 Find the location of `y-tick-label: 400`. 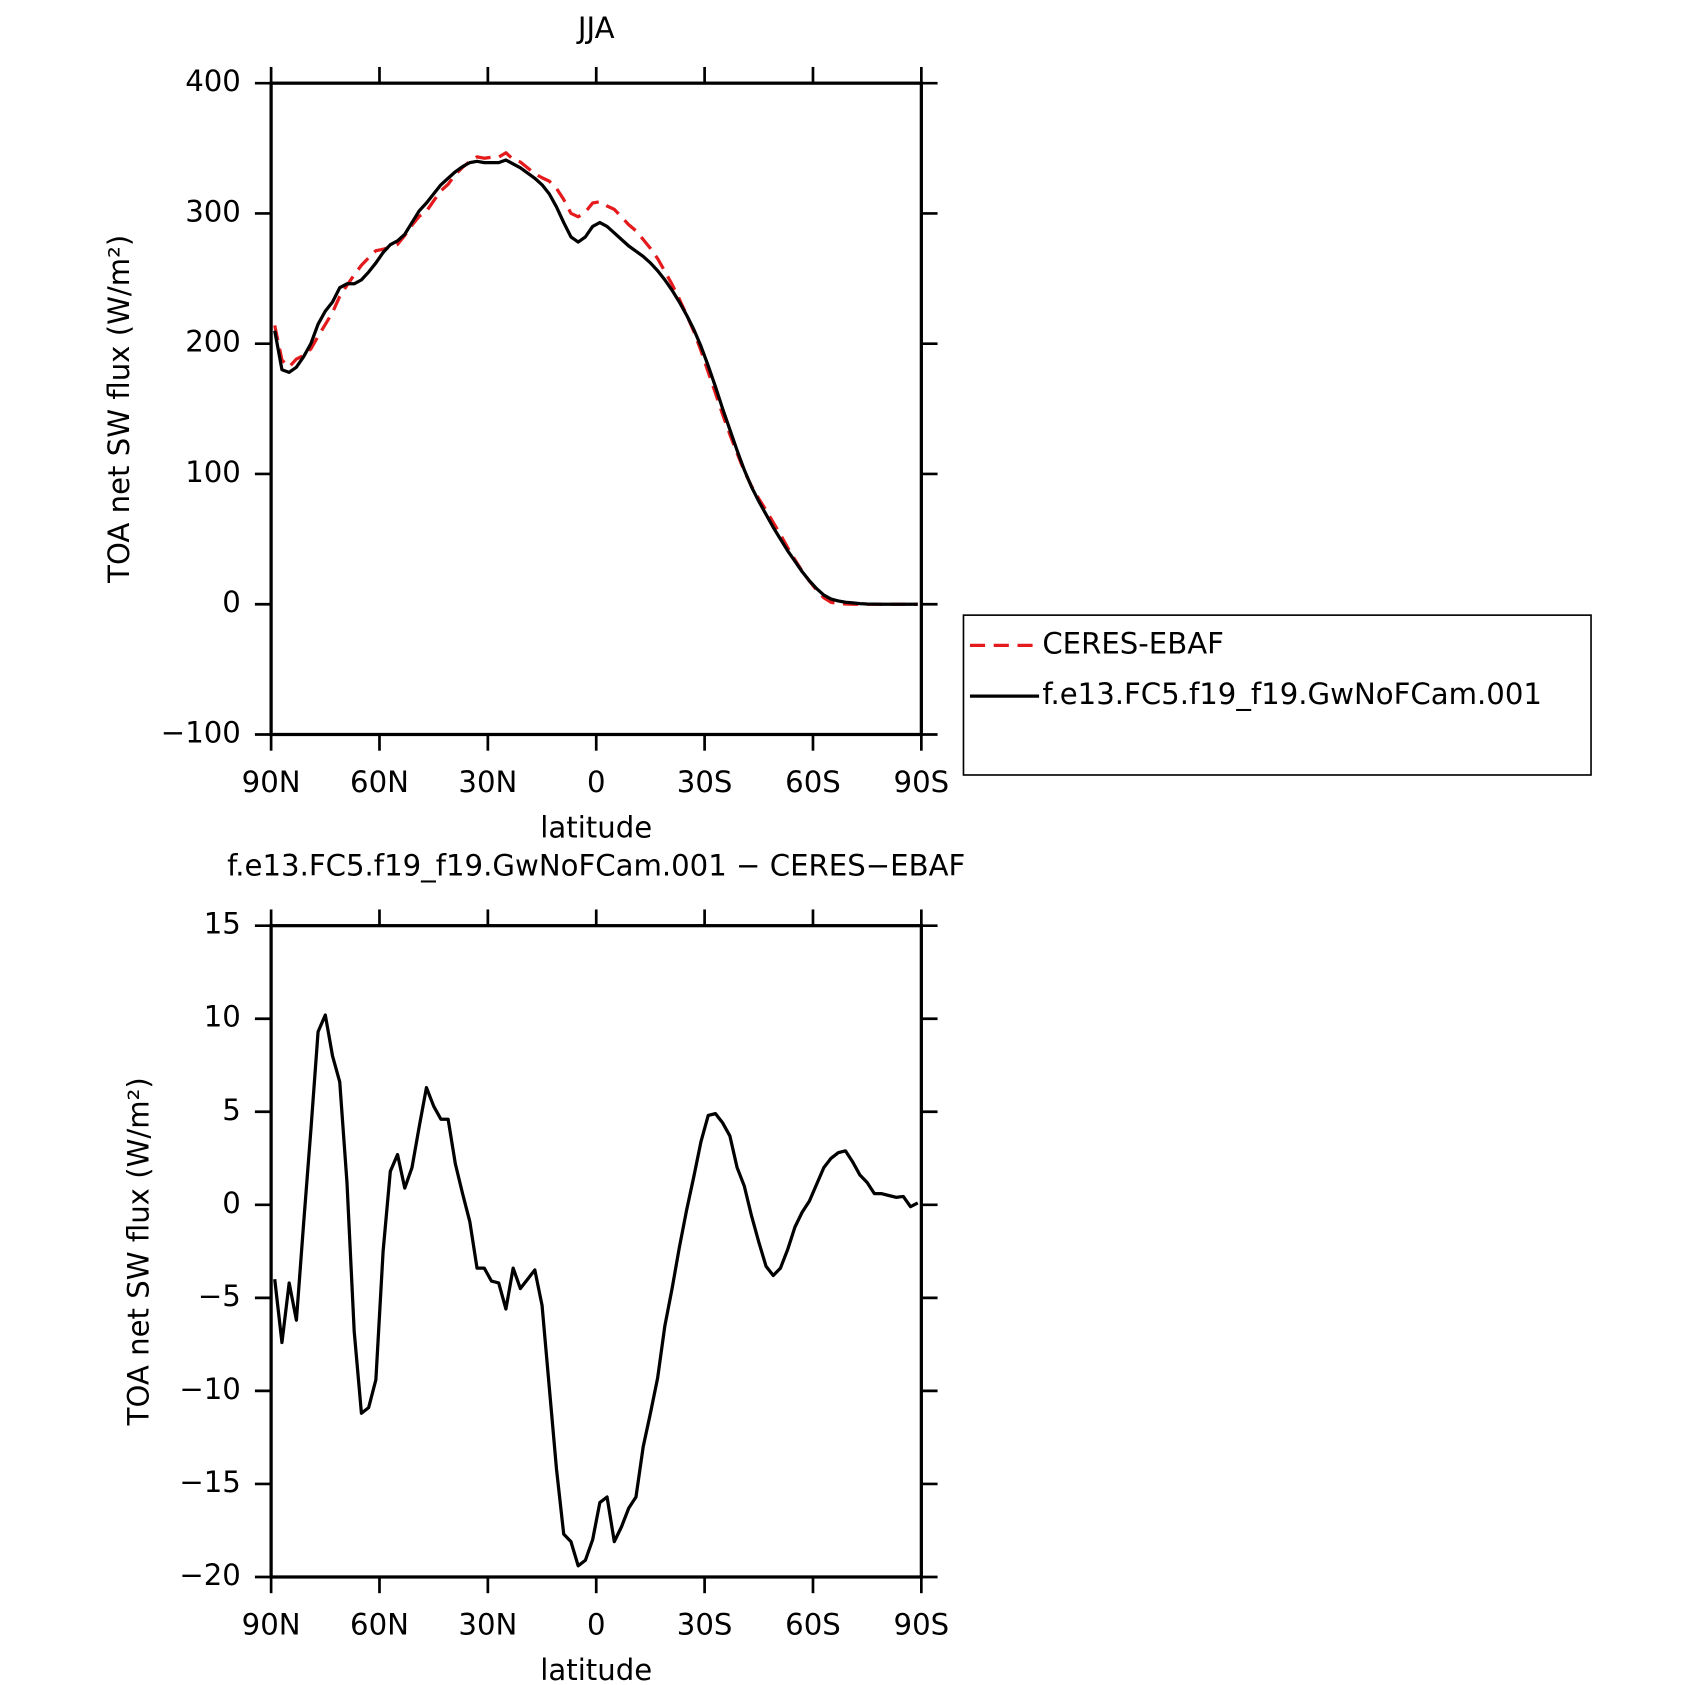

y-tick-label: 400 is located at coordinates (213, 81).